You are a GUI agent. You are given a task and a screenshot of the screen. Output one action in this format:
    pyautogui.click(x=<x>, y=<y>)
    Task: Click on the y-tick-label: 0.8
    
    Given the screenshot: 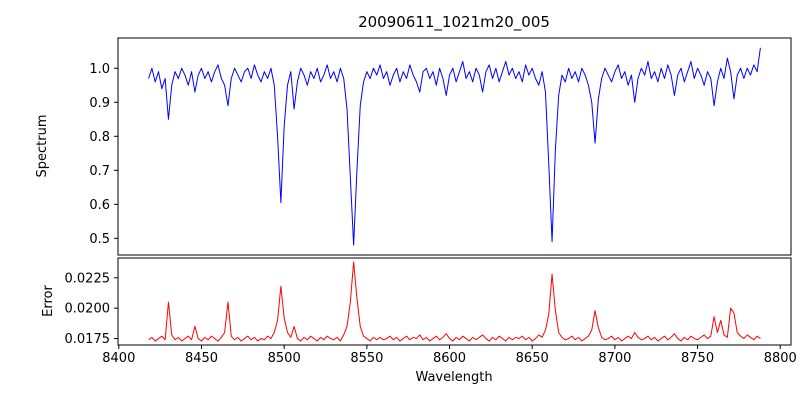 What is the action you would take?
    pyautogui.click(x=99, y=137)
    